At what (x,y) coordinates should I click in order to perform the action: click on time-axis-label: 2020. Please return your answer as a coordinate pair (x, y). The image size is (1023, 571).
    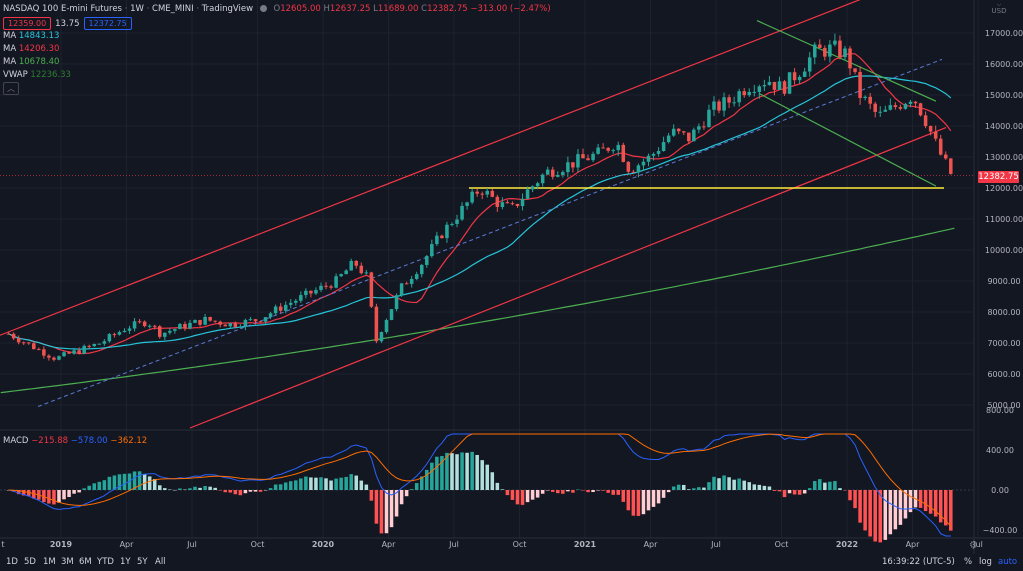
    Looking at the image, I should click on (323, 544).